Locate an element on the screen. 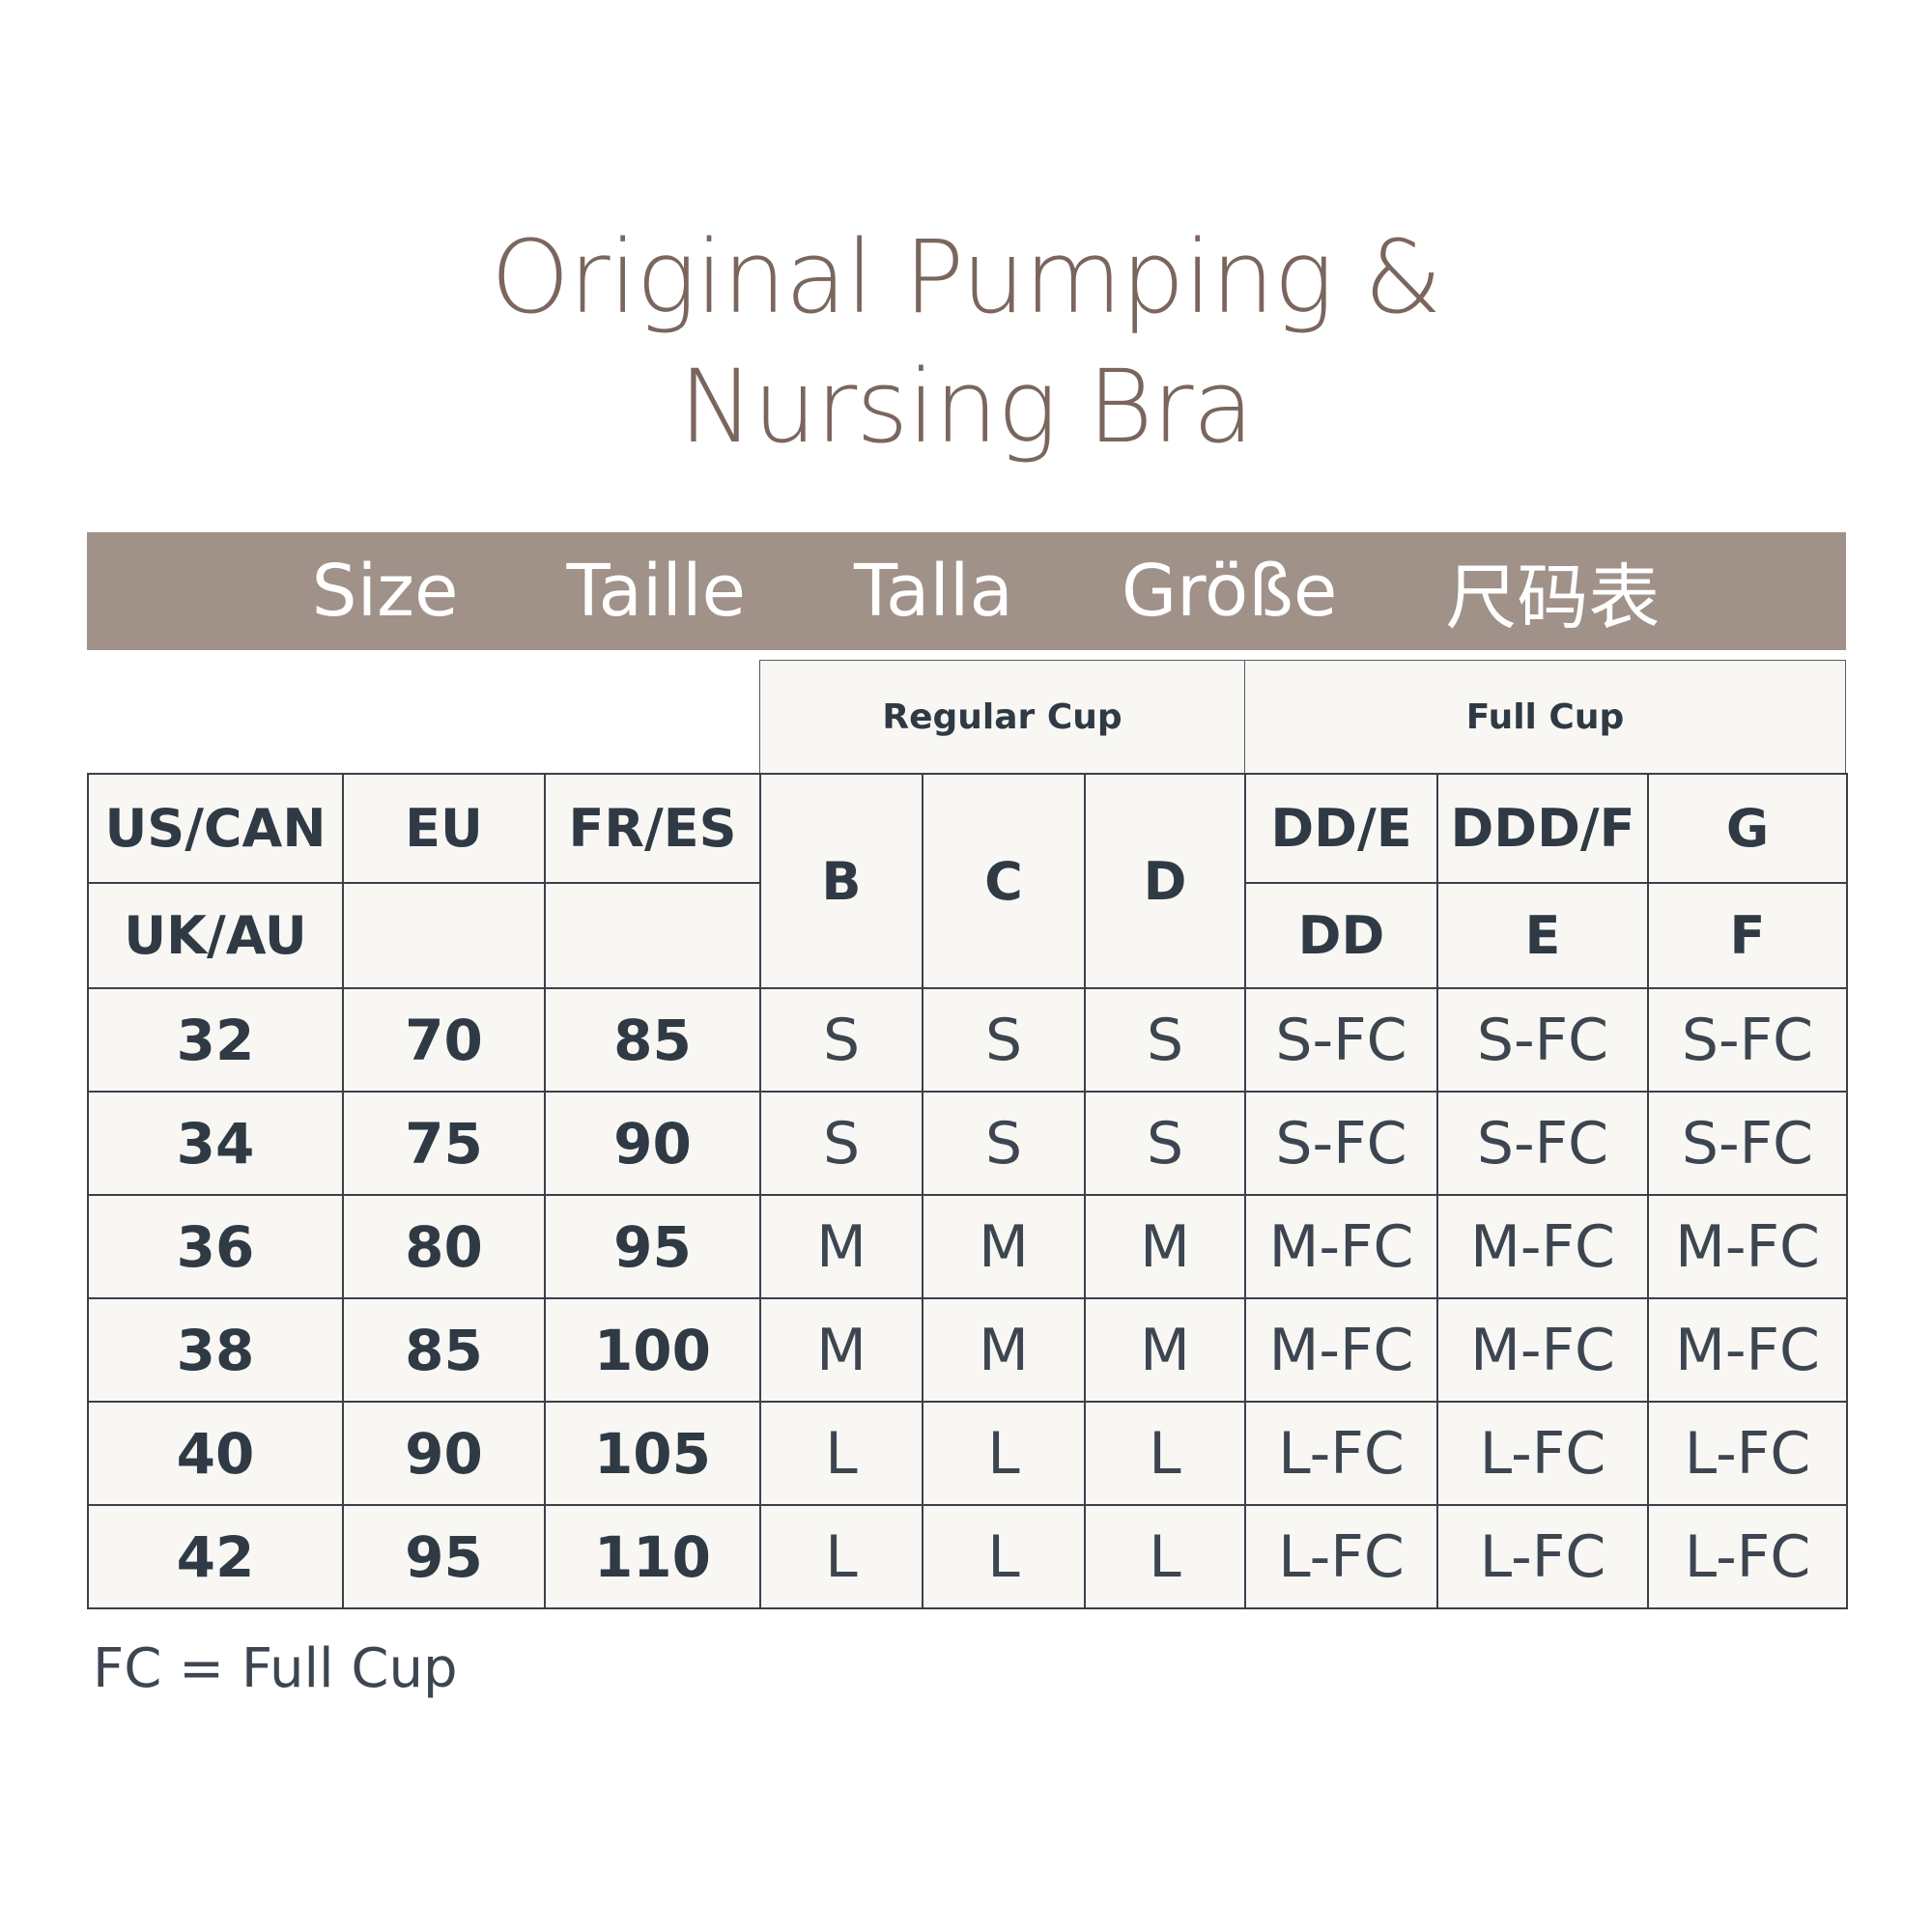  title-line-2: Nursing Bra is located at coordinates (966, 407).